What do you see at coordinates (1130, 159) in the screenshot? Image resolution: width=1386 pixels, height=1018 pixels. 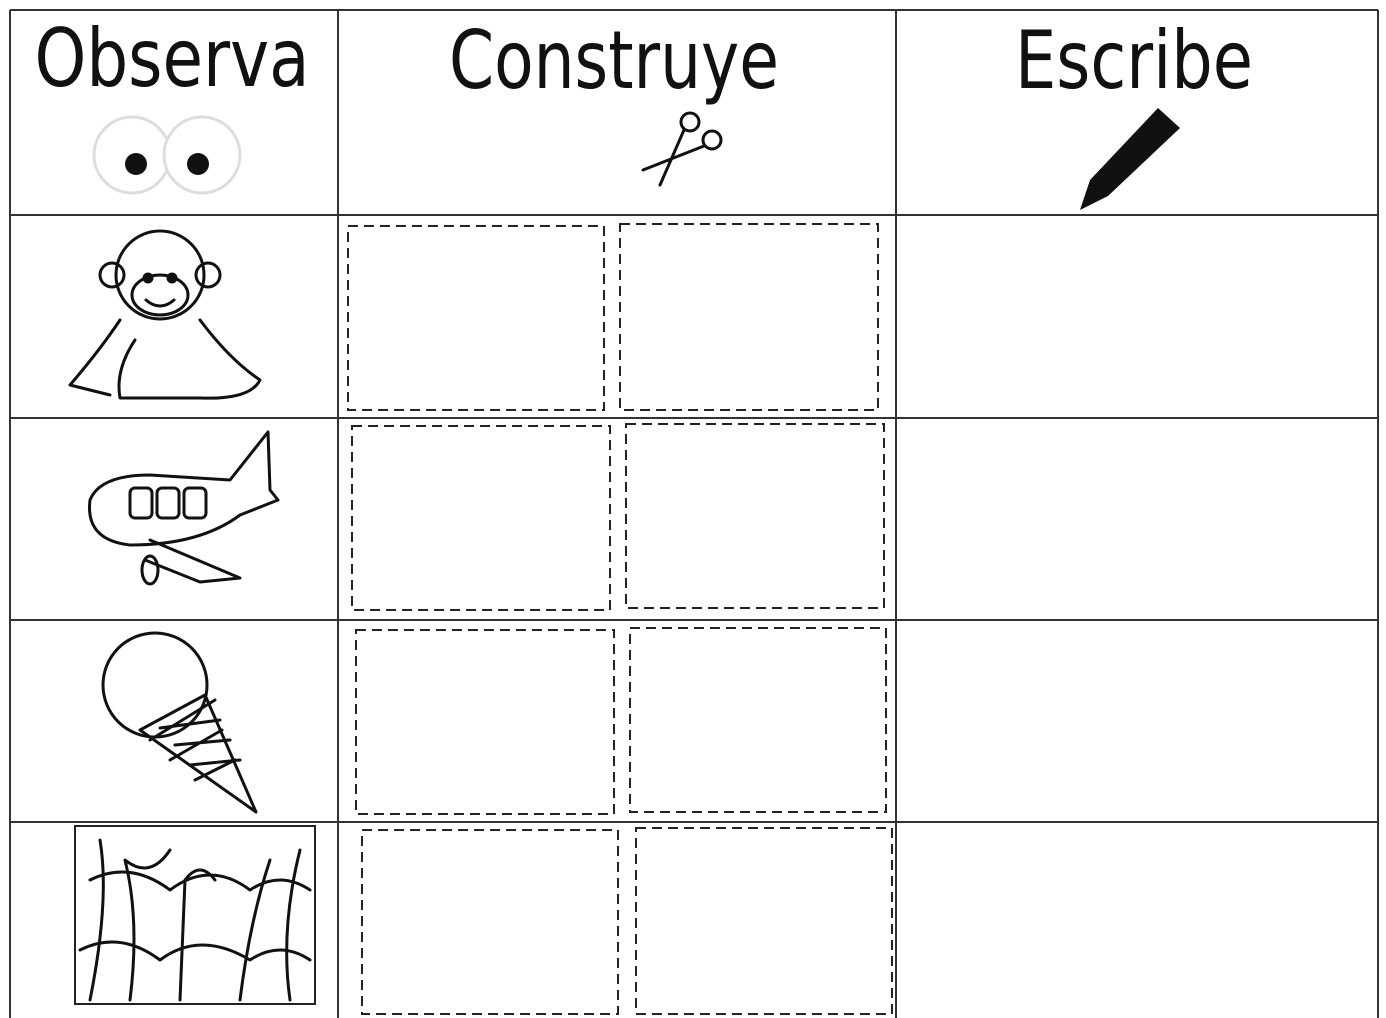 I see `pencil-icon` at bounding box center [1130, 159].